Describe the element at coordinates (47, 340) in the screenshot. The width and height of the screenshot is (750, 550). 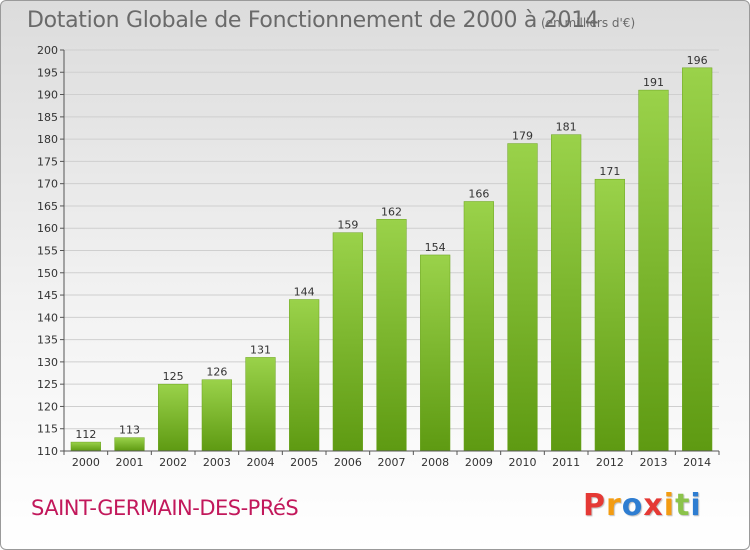
I see `y-tick-label: 135` at that location.